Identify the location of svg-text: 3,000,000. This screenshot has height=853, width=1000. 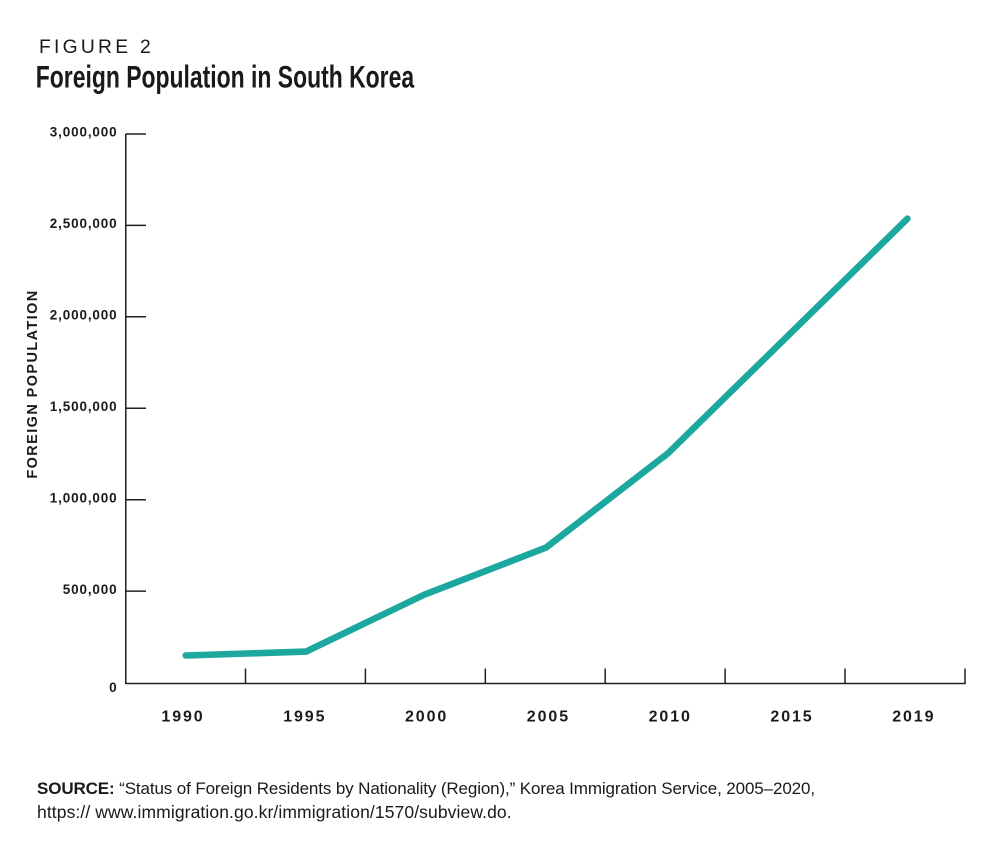
(84, 132).